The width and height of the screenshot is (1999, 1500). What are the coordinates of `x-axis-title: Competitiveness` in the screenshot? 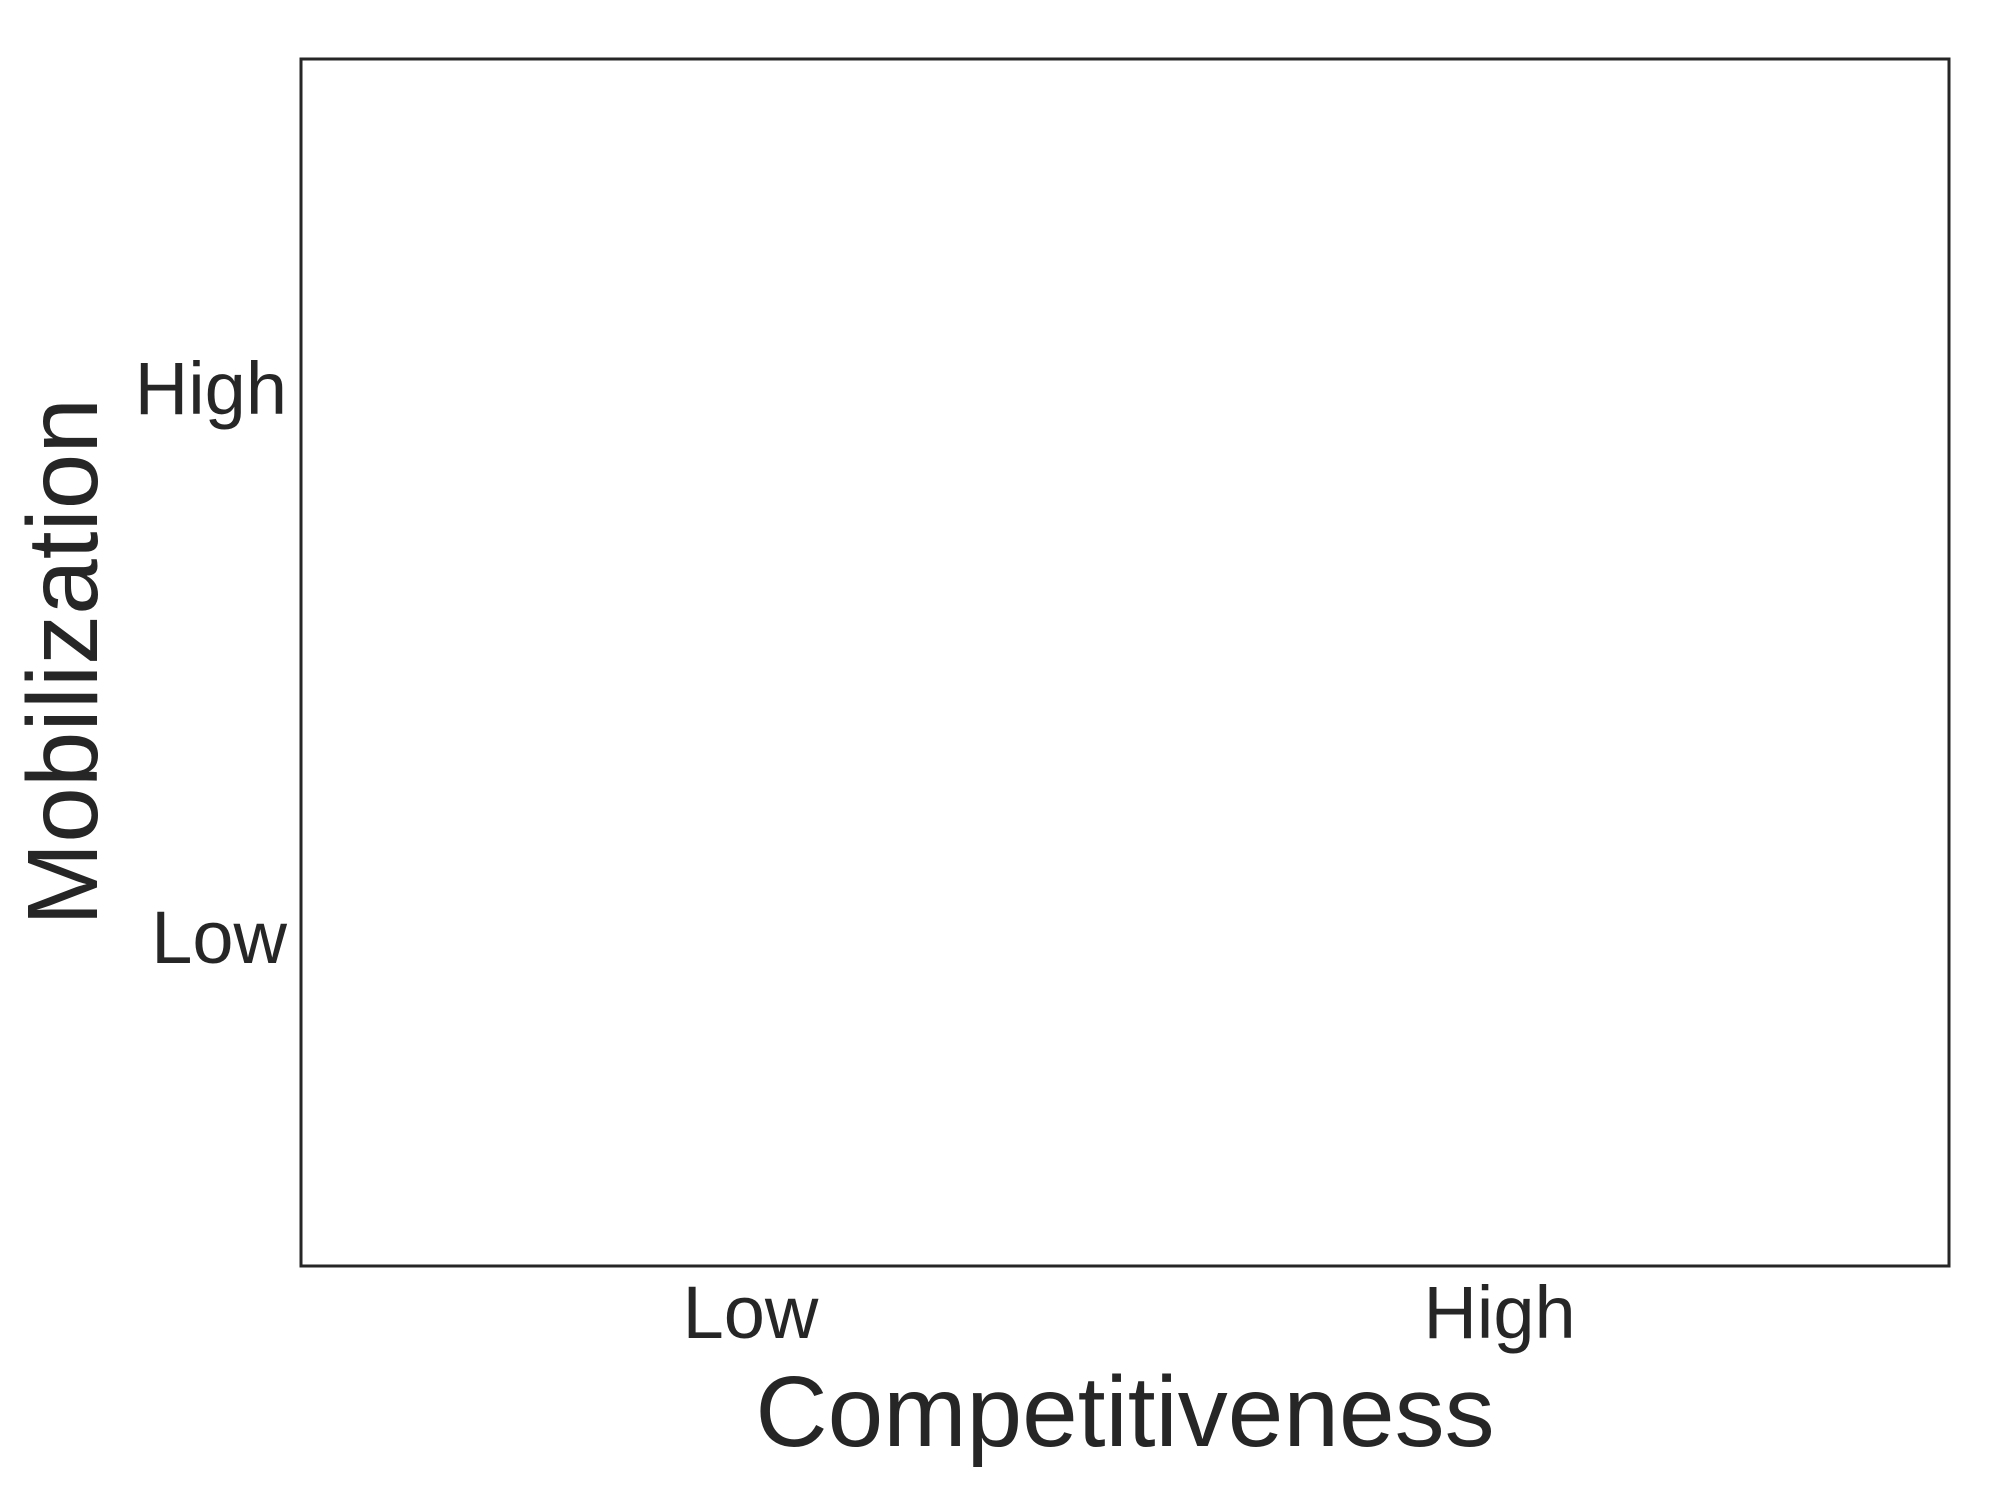 It's located at (1124, 1412).